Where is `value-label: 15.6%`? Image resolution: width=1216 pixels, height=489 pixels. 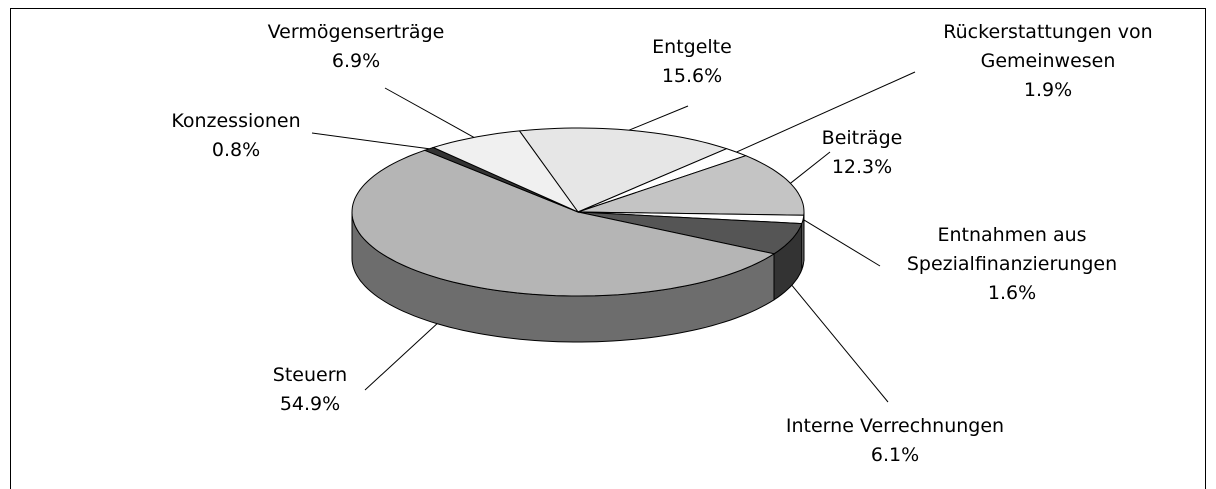
value-label: 15.6% is located at coordinates (692, 76).